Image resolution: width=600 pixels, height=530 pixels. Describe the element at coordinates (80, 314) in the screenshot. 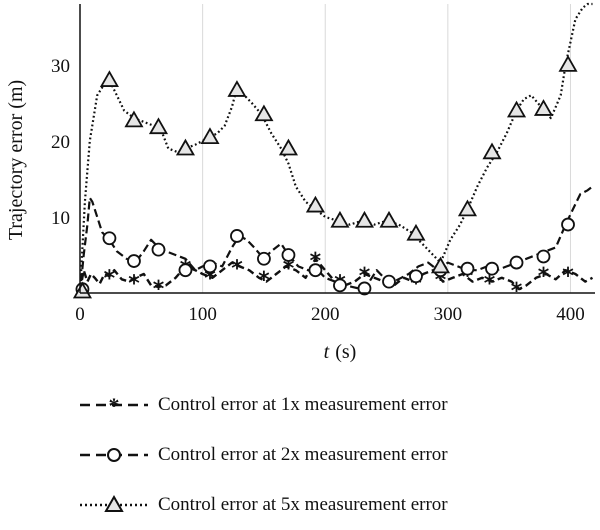

I see `x-tick-label: 0` at that location.